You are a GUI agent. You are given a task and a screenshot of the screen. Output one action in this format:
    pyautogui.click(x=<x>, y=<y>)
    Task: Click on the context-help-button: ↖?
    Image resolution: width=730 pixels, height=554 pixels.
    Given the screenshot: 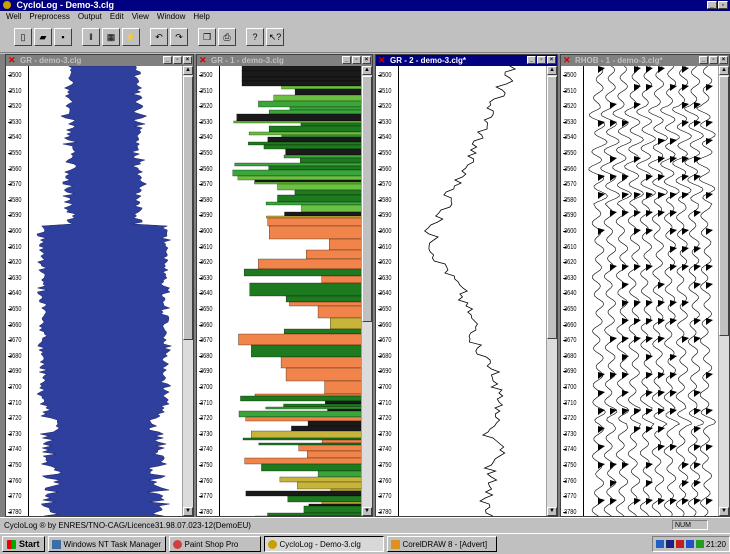 What is the action you would take?
    pyautogui.click(x=275, y=37)
    